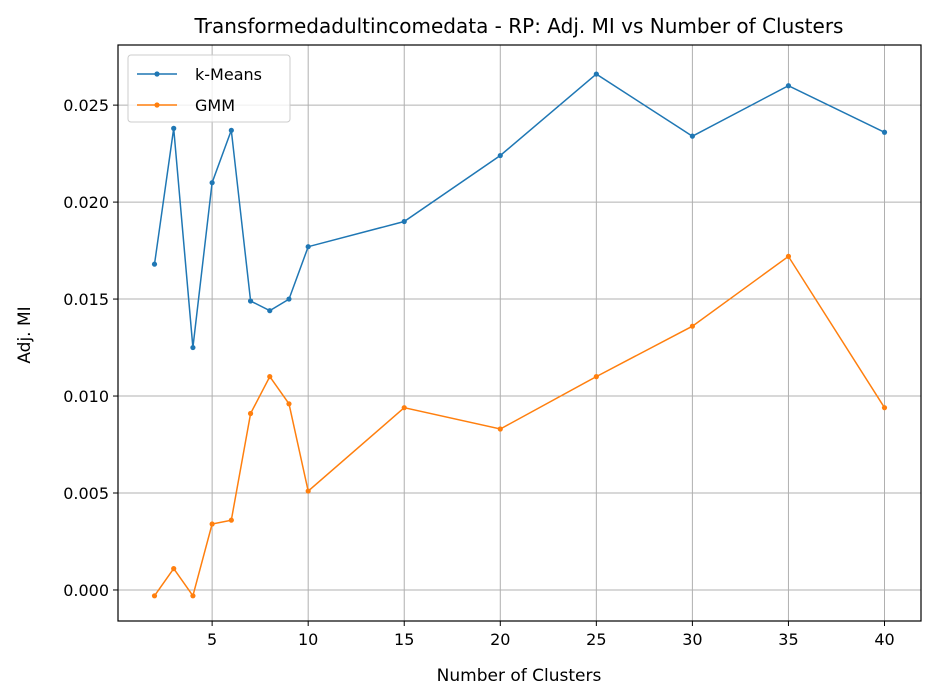 The height and width of the screenshot is (700, 942). What do you see at coordinates (692, 639) in the screenshot?
I see `x-tick-label: 30` at bounding box center [692, 639].